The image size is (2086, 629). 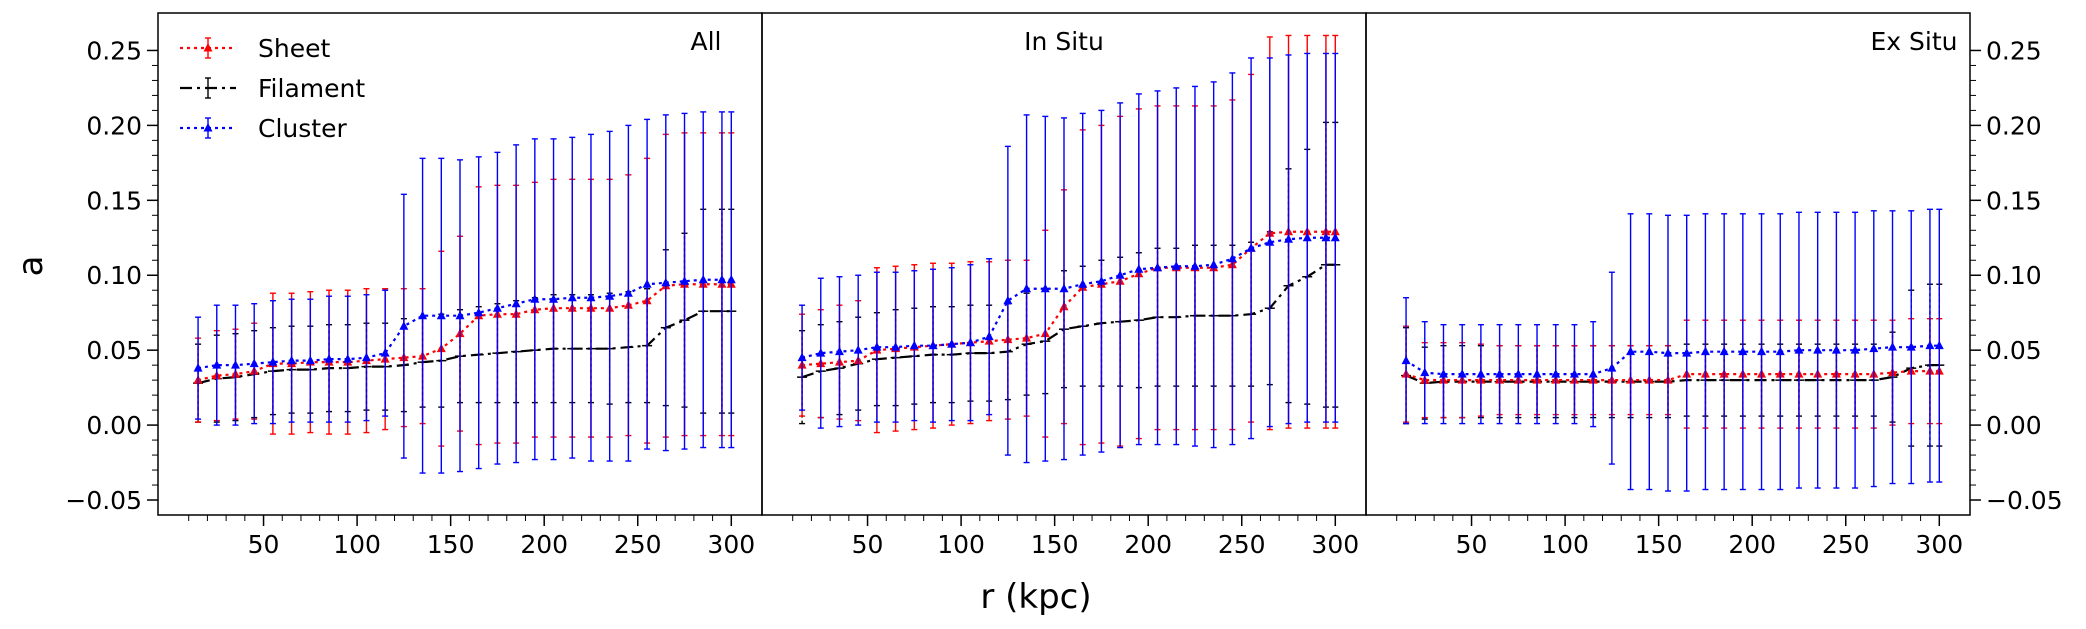 I want to click on filament-line, so click(x=464, y=347).